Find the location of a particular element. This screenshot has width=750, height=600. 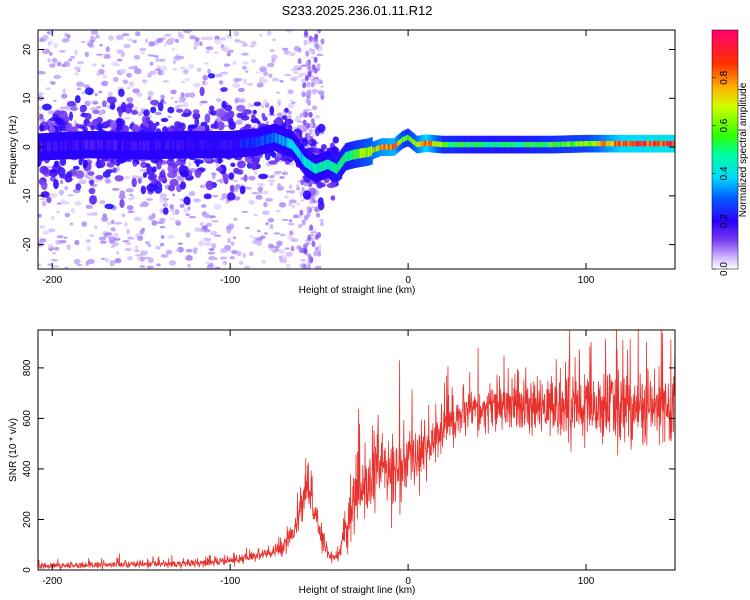

snr-y-tick-label: 600 is located at coordinates (27, 418).